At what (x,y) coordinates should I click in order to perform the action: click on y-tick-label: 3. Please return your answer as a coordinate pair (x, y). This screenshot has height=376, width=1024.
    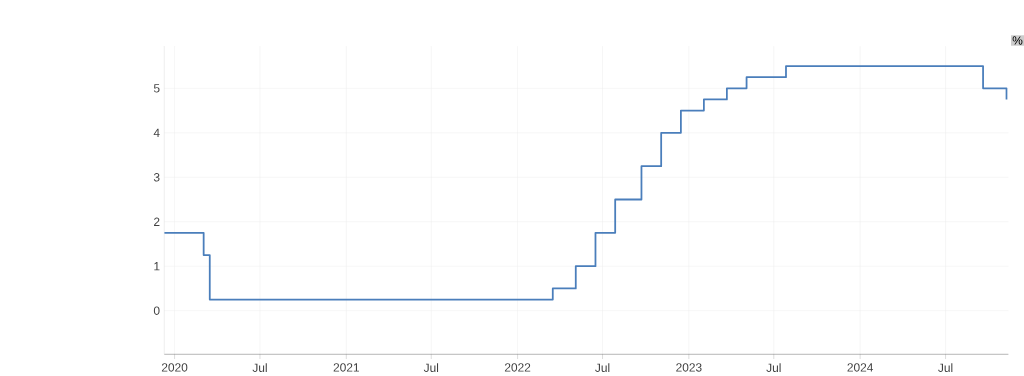
    Looking at the image, I should click on (156, 177).